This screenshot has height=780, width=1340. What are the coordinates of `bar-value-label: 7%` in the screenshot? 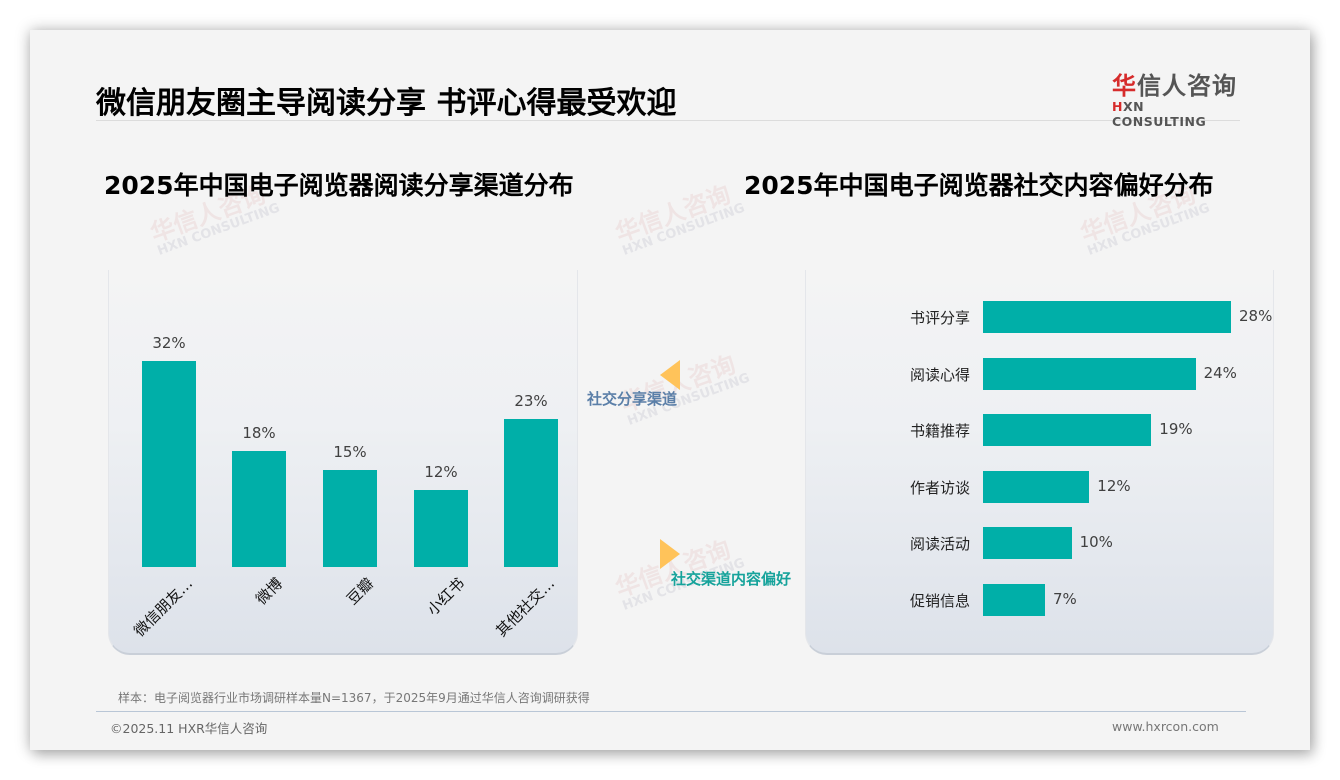 It's located at (1065, 598).